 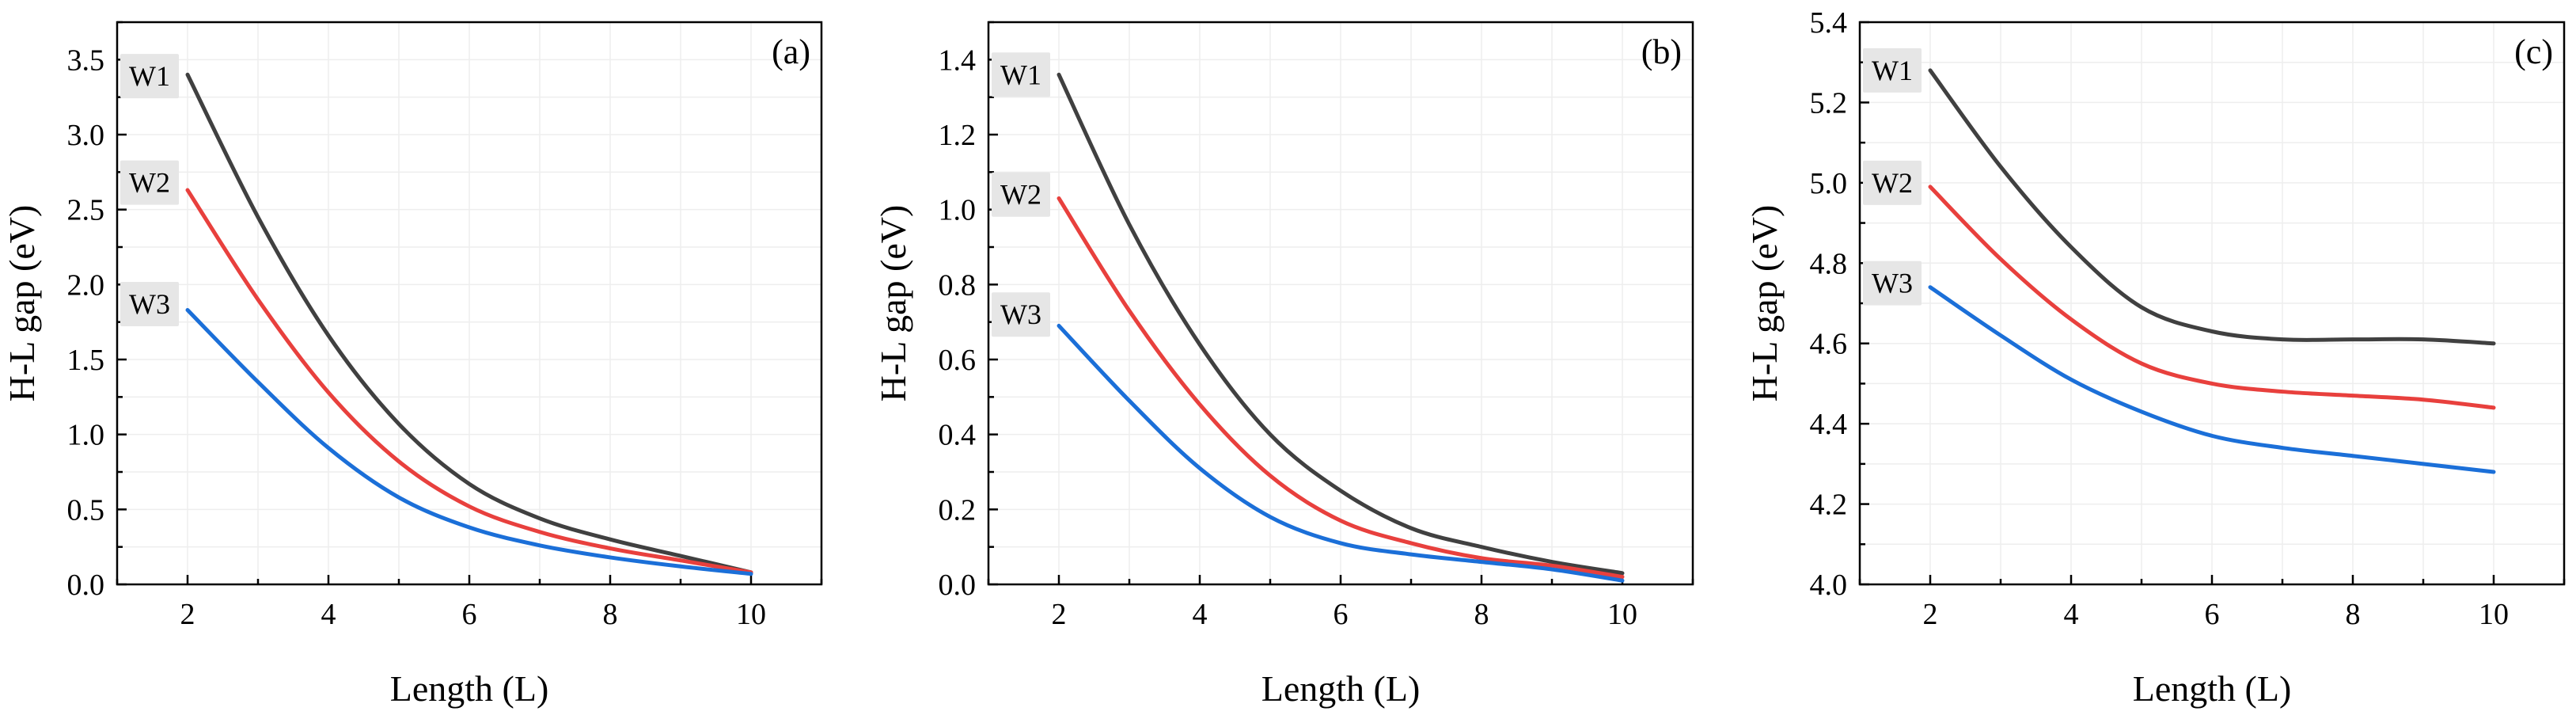 What do you see at coordinates (1829, 184) in the screenshot?
I see `y-tick-label: 5.0` at bounding box center [1829, 184].